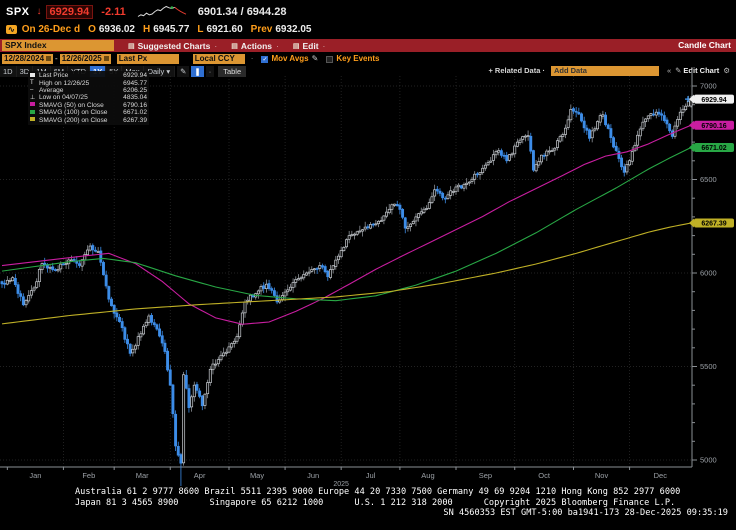 This screenshot has width=736, height=530. I want to click on candle-chart-type-icon: ❚, so click(197, 71).